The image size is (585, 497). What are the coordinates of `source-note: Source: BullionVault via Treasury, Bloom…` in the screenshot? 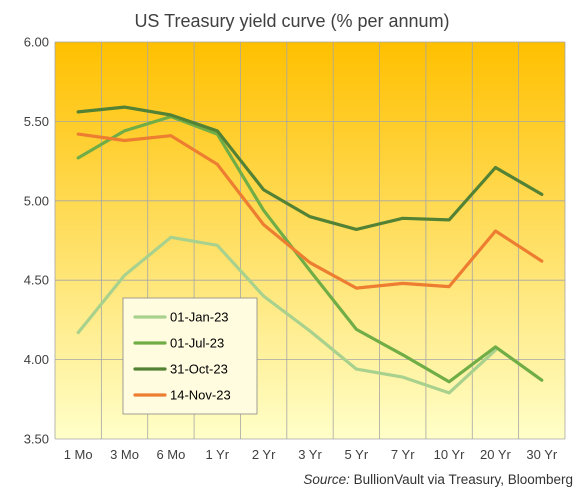 It's located at (438, 479).